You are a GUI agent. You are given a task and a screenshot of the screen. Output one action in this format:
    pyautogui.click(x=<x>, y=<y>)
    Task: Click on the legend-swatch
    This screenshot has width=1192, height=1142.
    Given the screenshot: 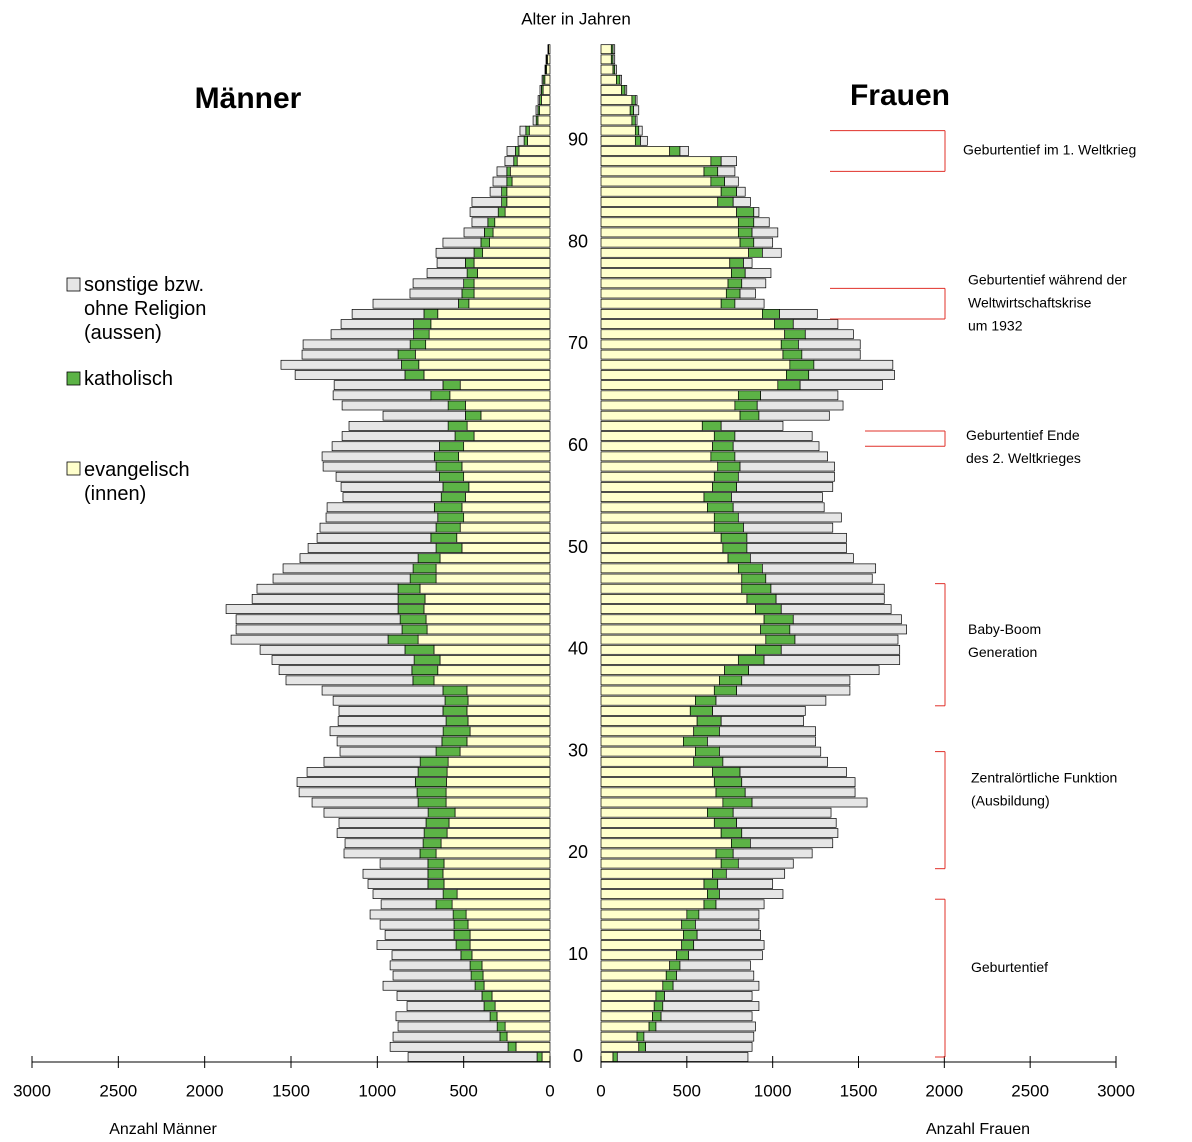 What is the action you would take?
    pyautogui.click(x=73, y=378)
    